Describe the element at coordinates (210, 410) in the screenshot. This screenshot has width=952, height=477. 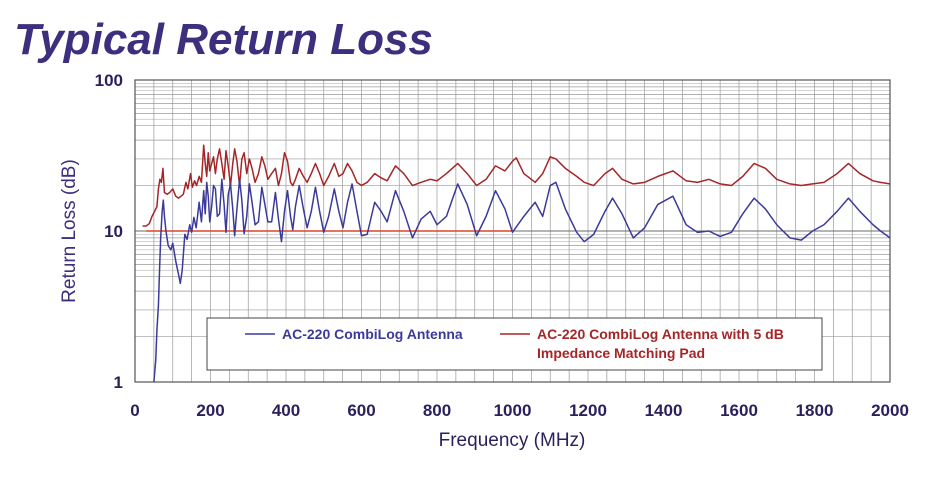
I see `x-tick-label: 200` at that location.